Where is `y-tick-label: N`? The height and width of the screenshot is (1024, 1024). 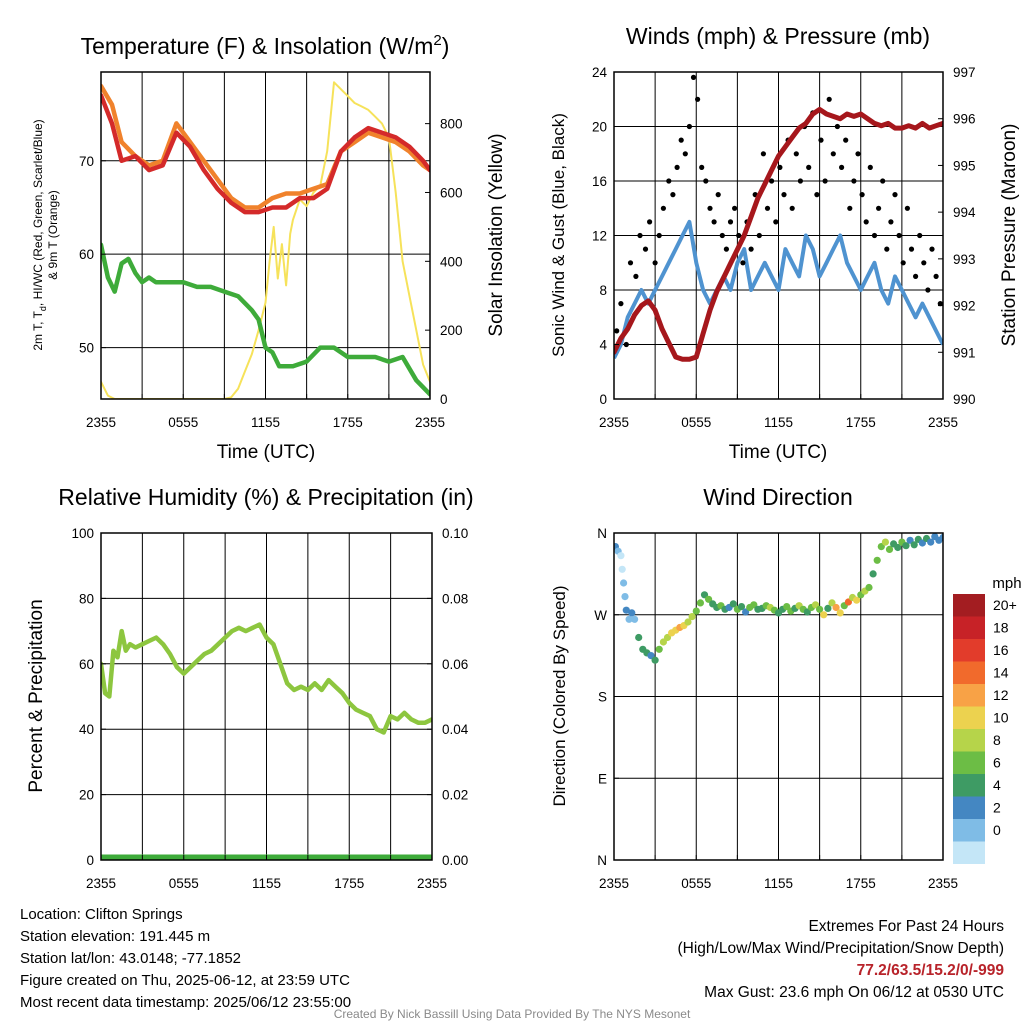 y-tick-label: N is located at coordinates (602, 533).